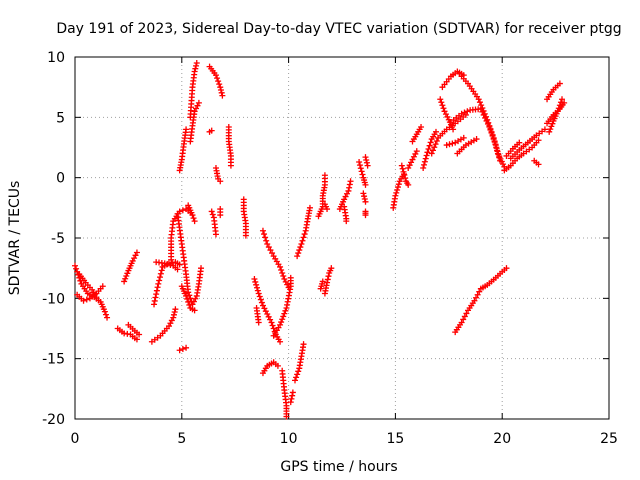  What do you see at coordinates (502, 439) in the screenshot?
I see `x-tick-label: 20` at bounding box center [502, 439].